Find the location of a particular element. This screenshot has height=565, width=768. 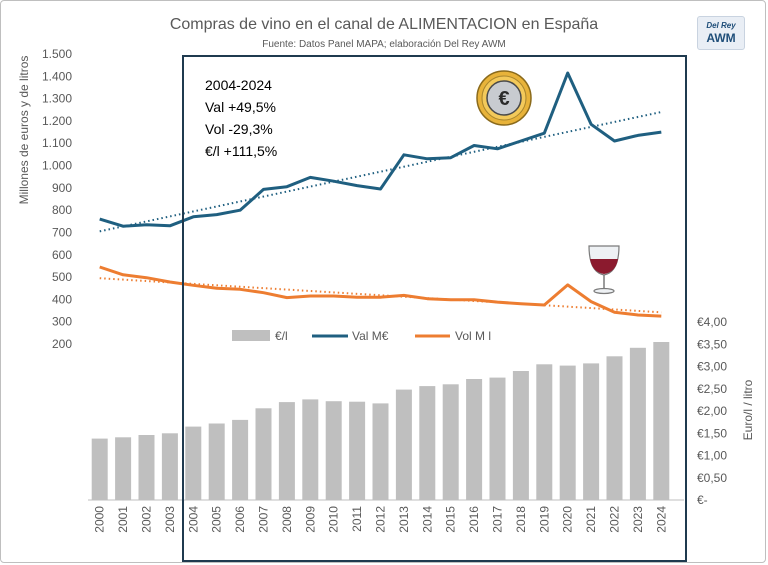

bar-2023 is located at coordinates (637, 423).